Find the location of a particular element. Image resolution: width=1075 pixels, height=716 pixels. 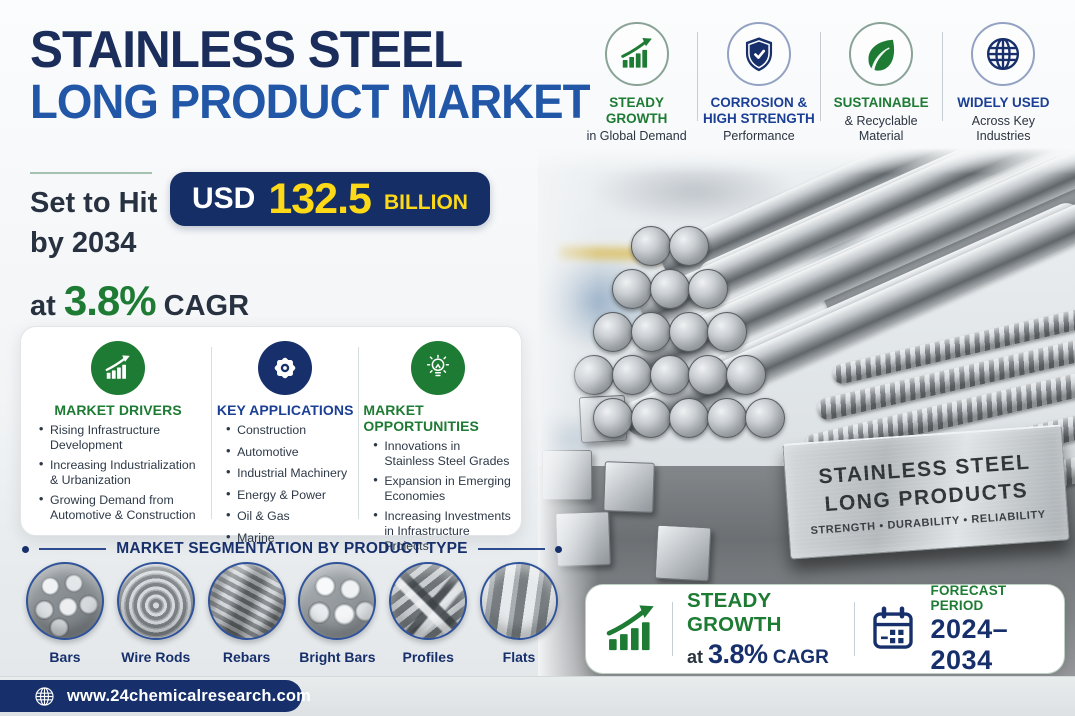

segment-bars: Bars is located at coordinates (65, 613).